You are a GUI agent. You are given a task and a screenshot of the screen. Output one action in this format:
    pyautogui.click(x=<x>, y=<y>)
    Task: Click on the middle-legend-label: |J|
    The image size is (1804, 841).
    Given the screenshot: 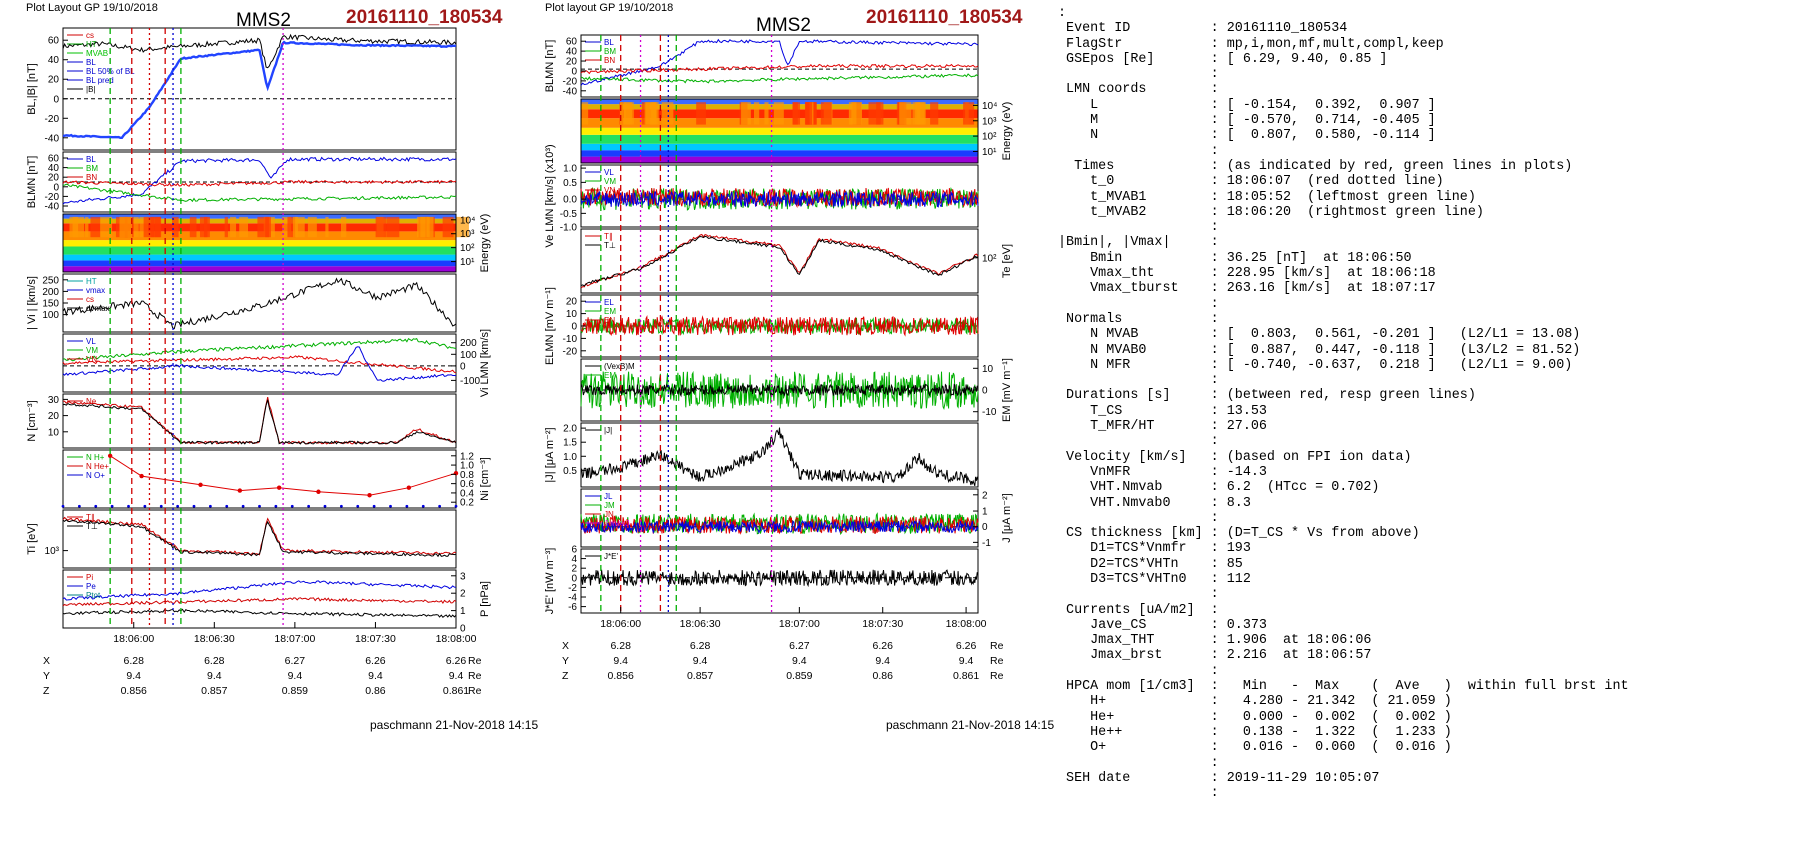 What is the action you would take?
    pyautogui.click(x=608, y=430)
    